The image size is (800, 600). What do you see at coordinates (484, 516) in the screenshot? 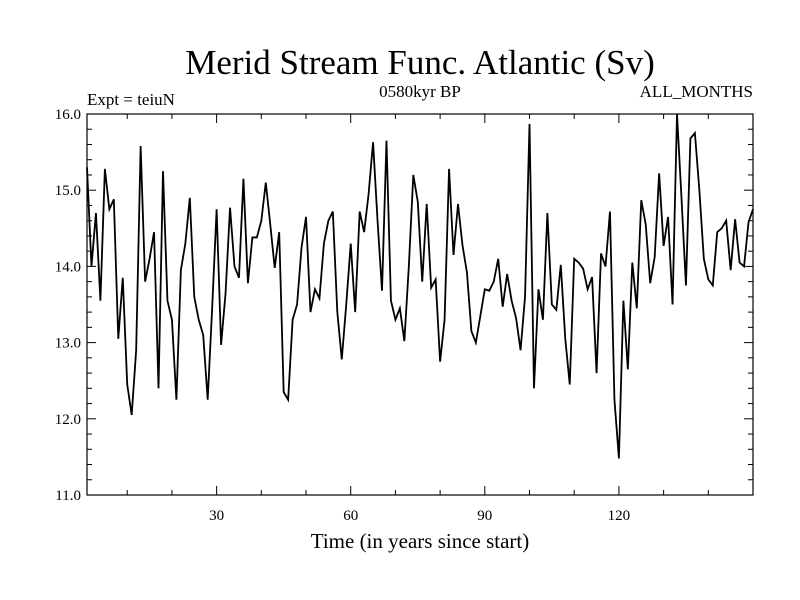
I see `x-tick-label: 90` at bounding box center [484, 516].